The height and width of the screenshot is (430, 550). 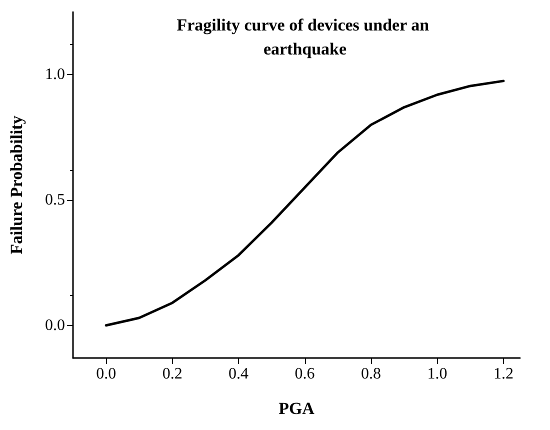 I want to click on x-tick-label: 0.8, so click(x=371, y=374).